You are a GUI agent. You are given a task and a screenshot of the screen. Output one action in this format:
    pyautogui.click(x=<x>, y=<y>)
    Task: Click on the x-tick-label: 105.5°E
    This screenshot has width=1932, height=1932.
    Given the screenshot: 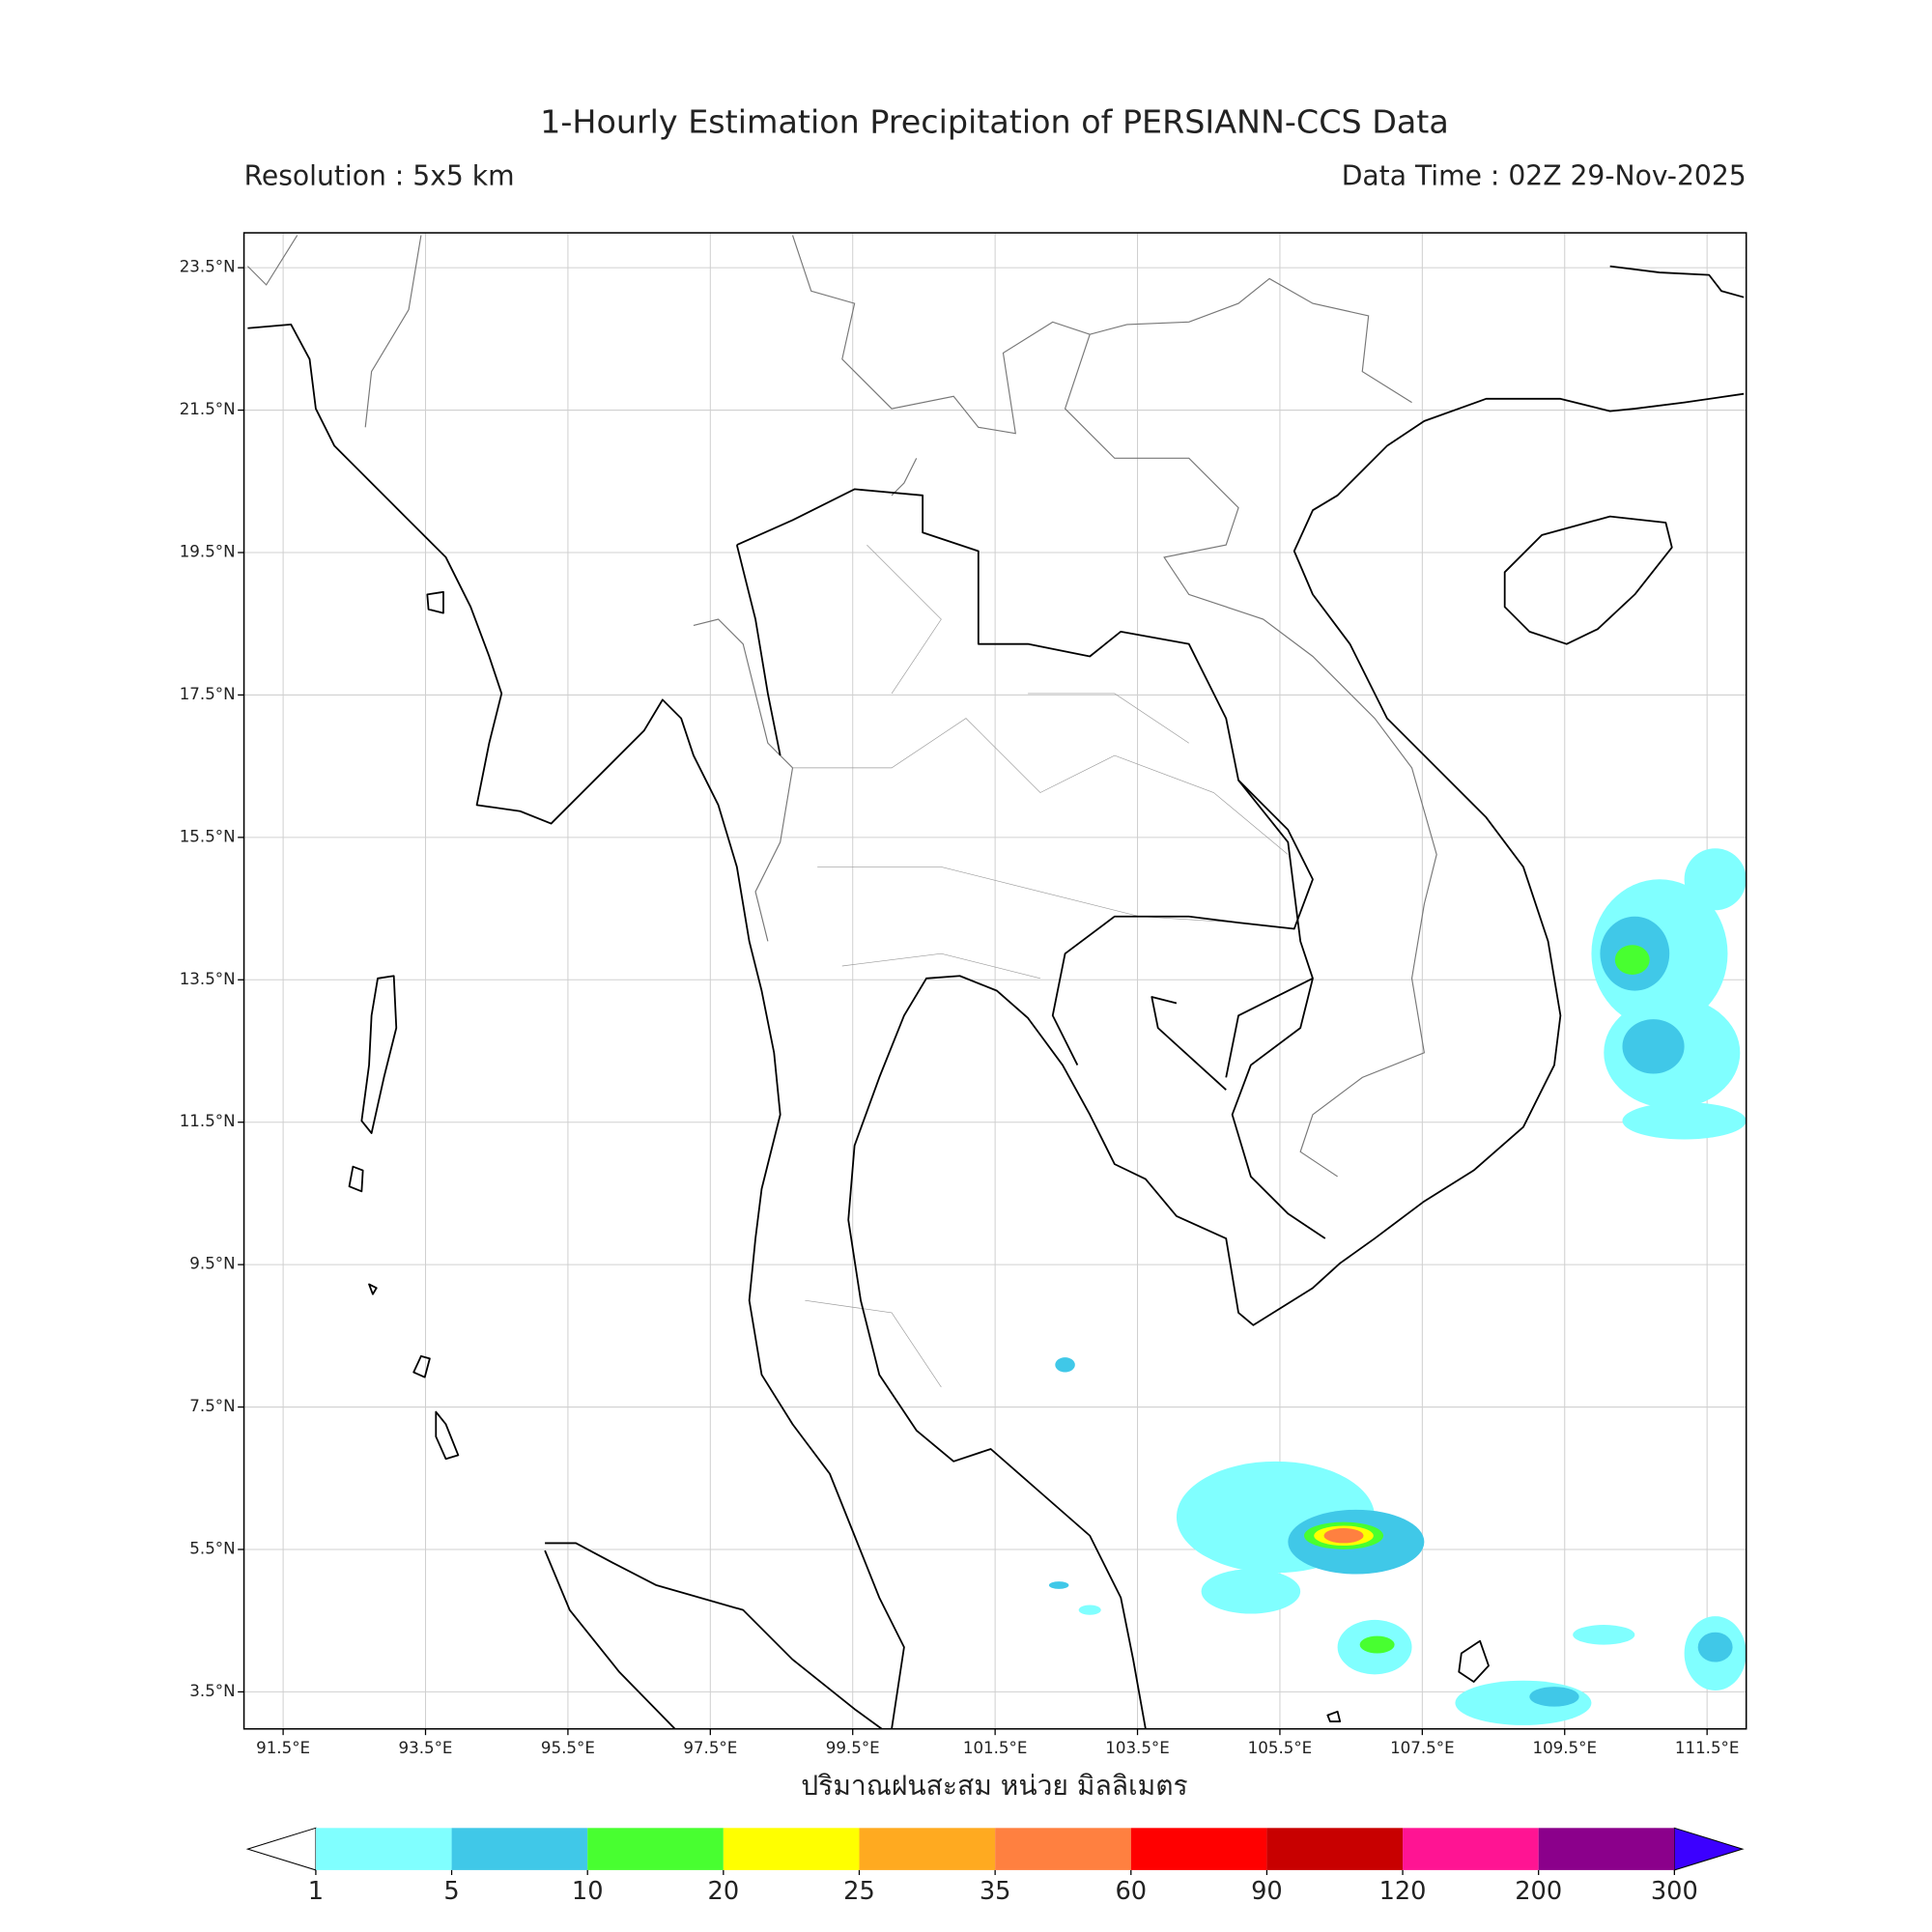 What is the action you would take?
    pyautogui.click(x=1280, y=1748)
    